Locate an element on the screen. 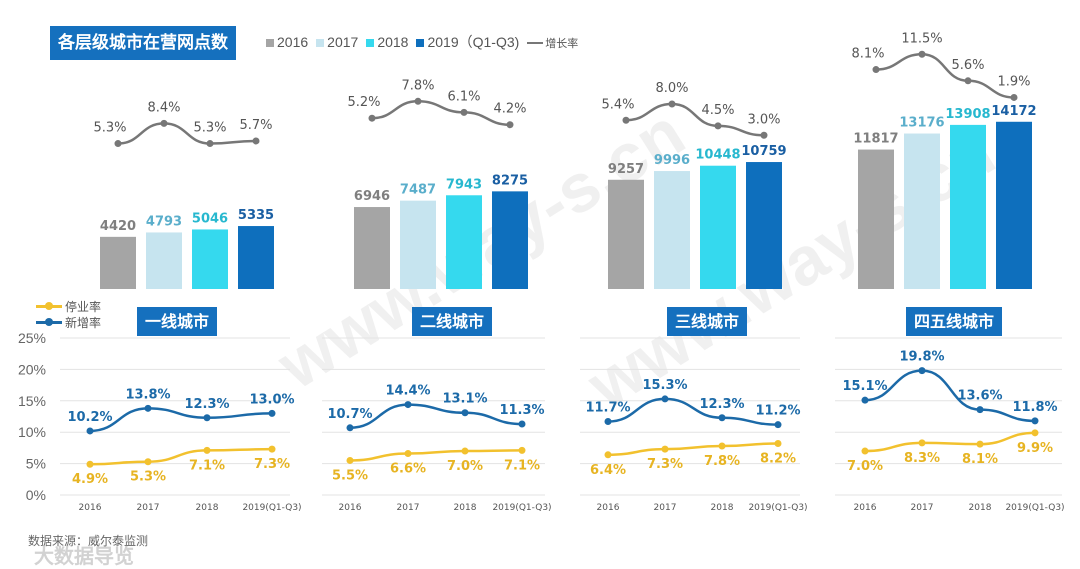 The height and width of the screenshot is (569, 1080). new-rate-label: 13.1% is located at coordinates (464, 399).